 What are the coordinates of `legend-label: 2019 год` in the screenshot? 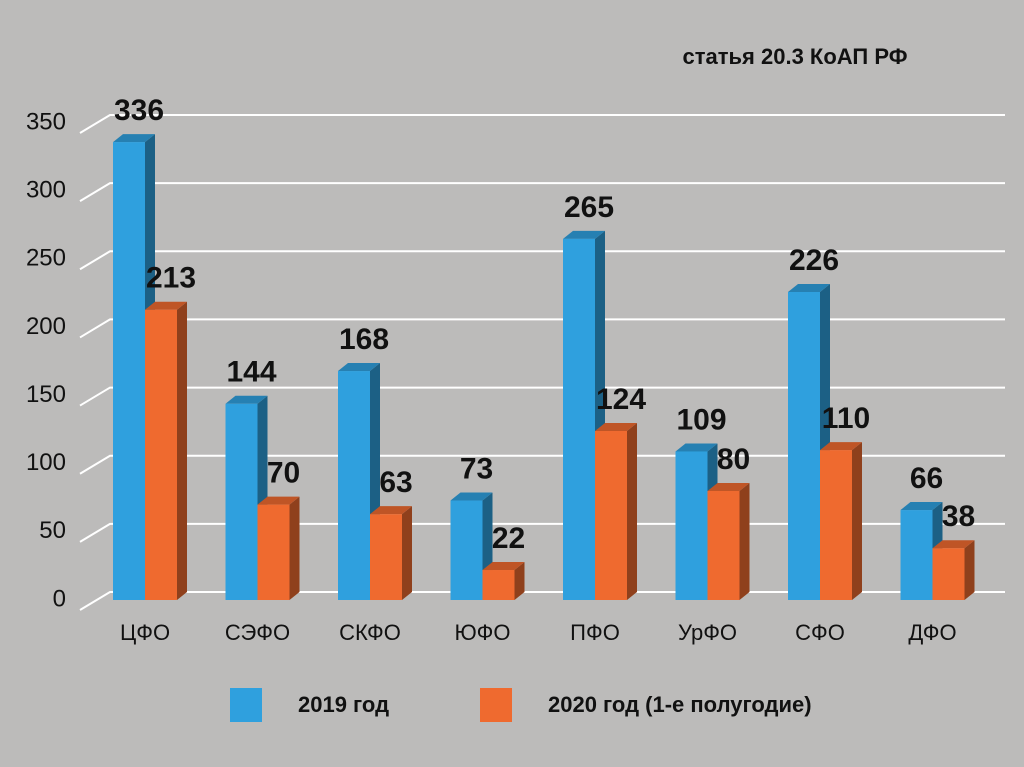 It's located at (343, 704).